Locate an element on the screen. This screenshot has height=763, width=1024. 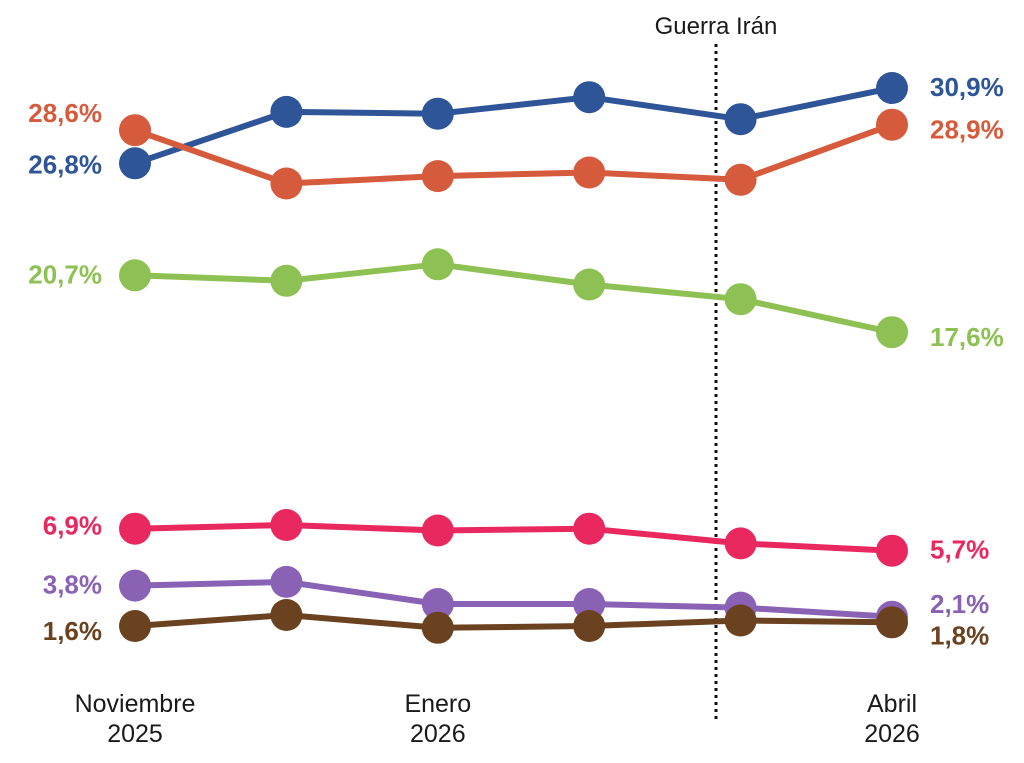
x-axis-labels: Noviembre 2025 Enero 2026 Abril 2026 is located at coordinates (497, 719).